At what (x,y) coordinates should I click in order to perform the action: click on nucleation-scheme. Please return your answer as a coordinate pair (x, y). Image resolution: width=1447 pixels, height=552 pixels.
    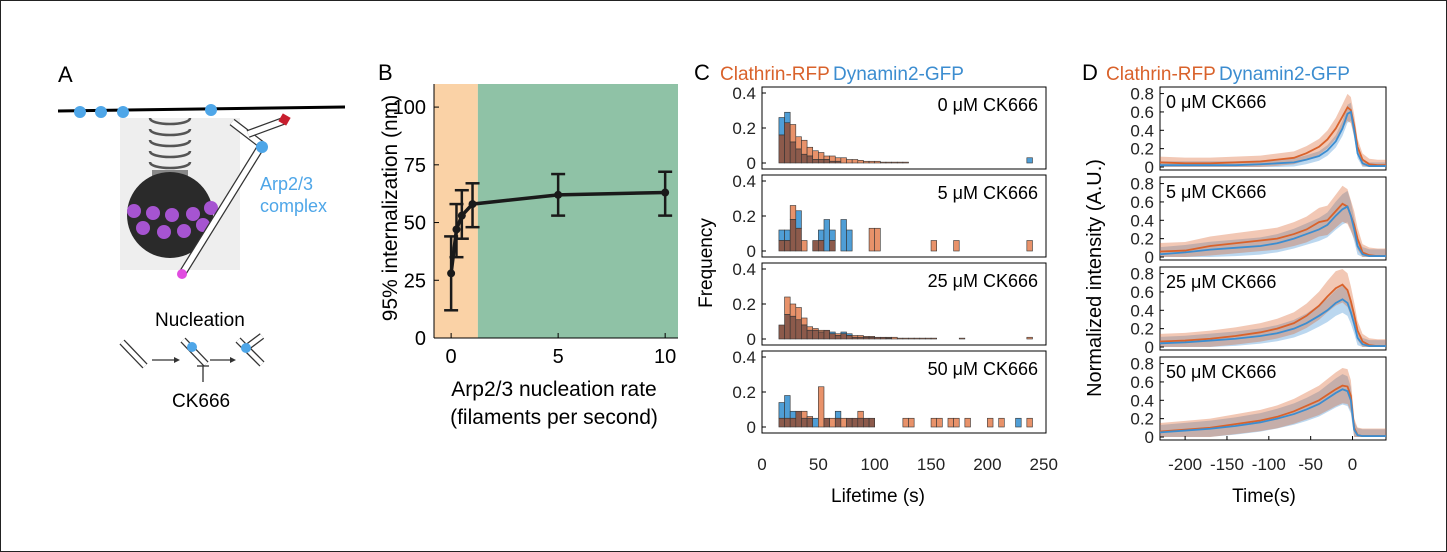
    Looking at the image, I should click on (192, 357).